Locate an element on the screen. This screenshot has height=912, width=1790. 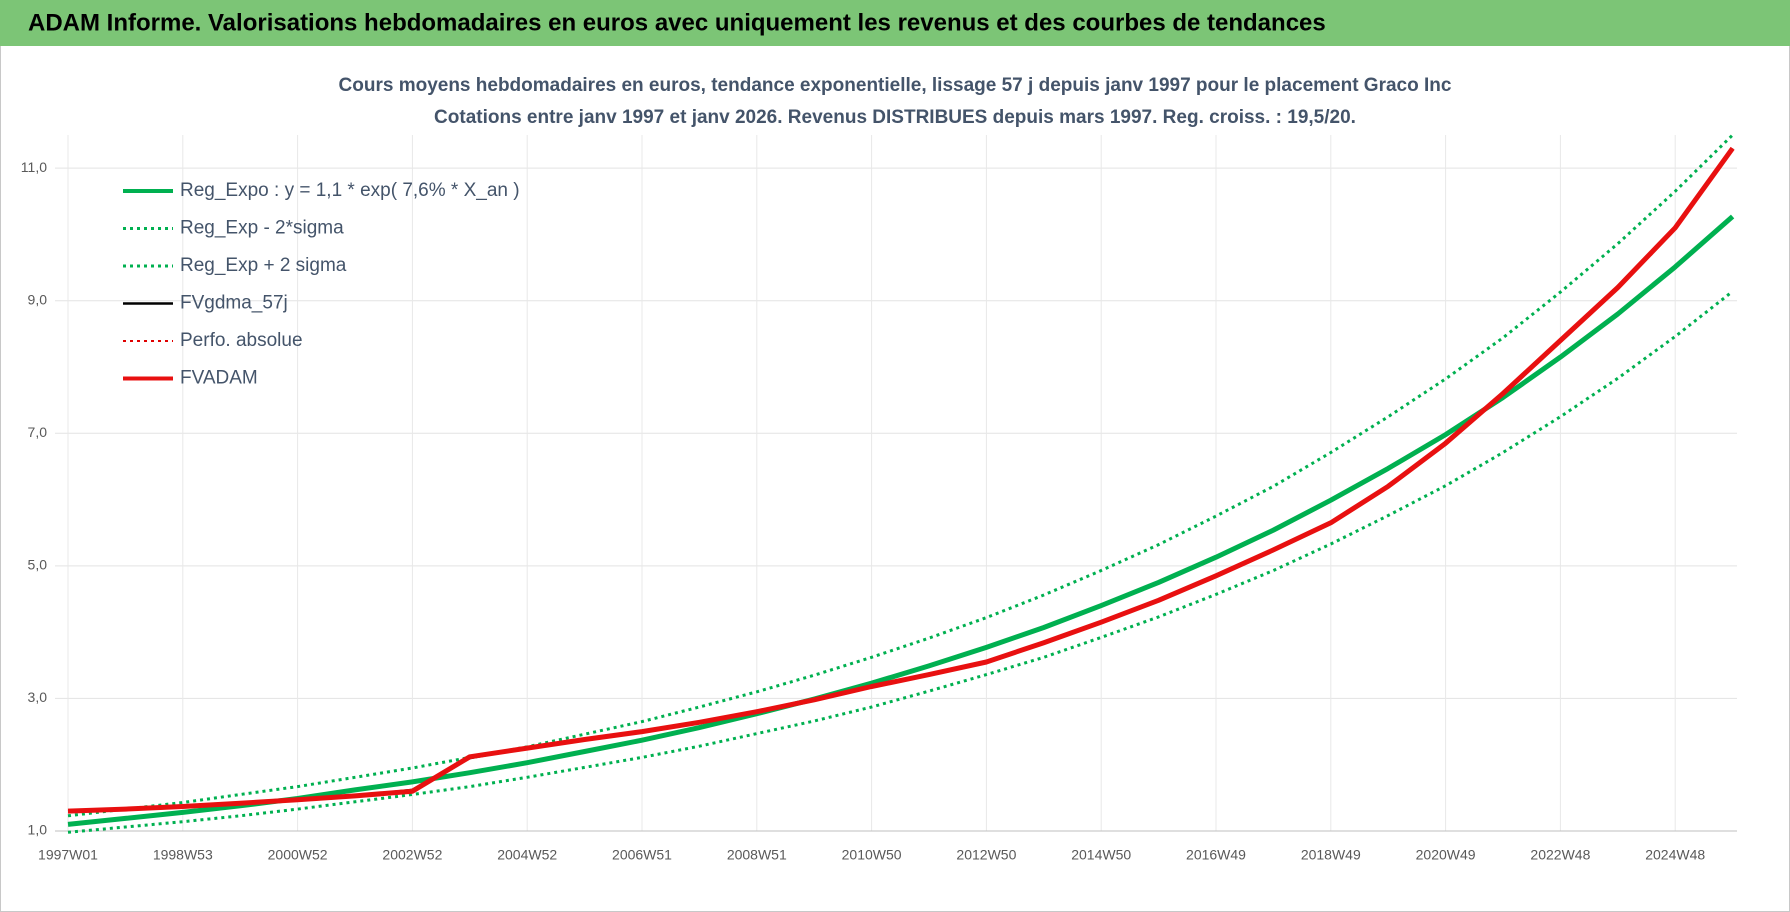
x-tick-label: 2010W50 is located at coordinates (872, 855).